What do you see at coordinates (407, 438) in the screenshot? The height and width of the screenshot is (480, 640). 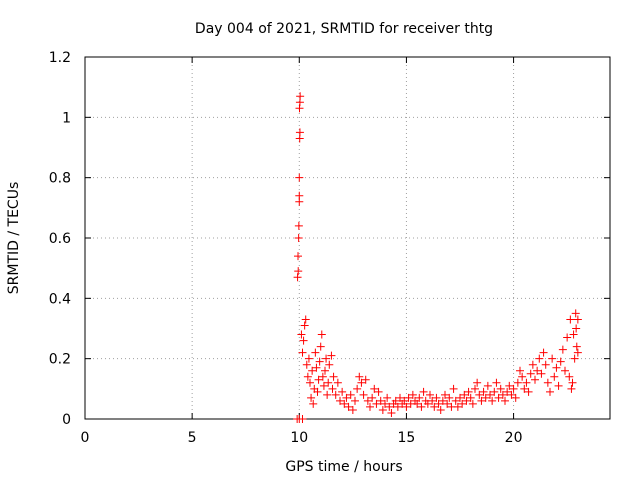 I see `x-tick-label: 15` at bounding box center [407, 438].